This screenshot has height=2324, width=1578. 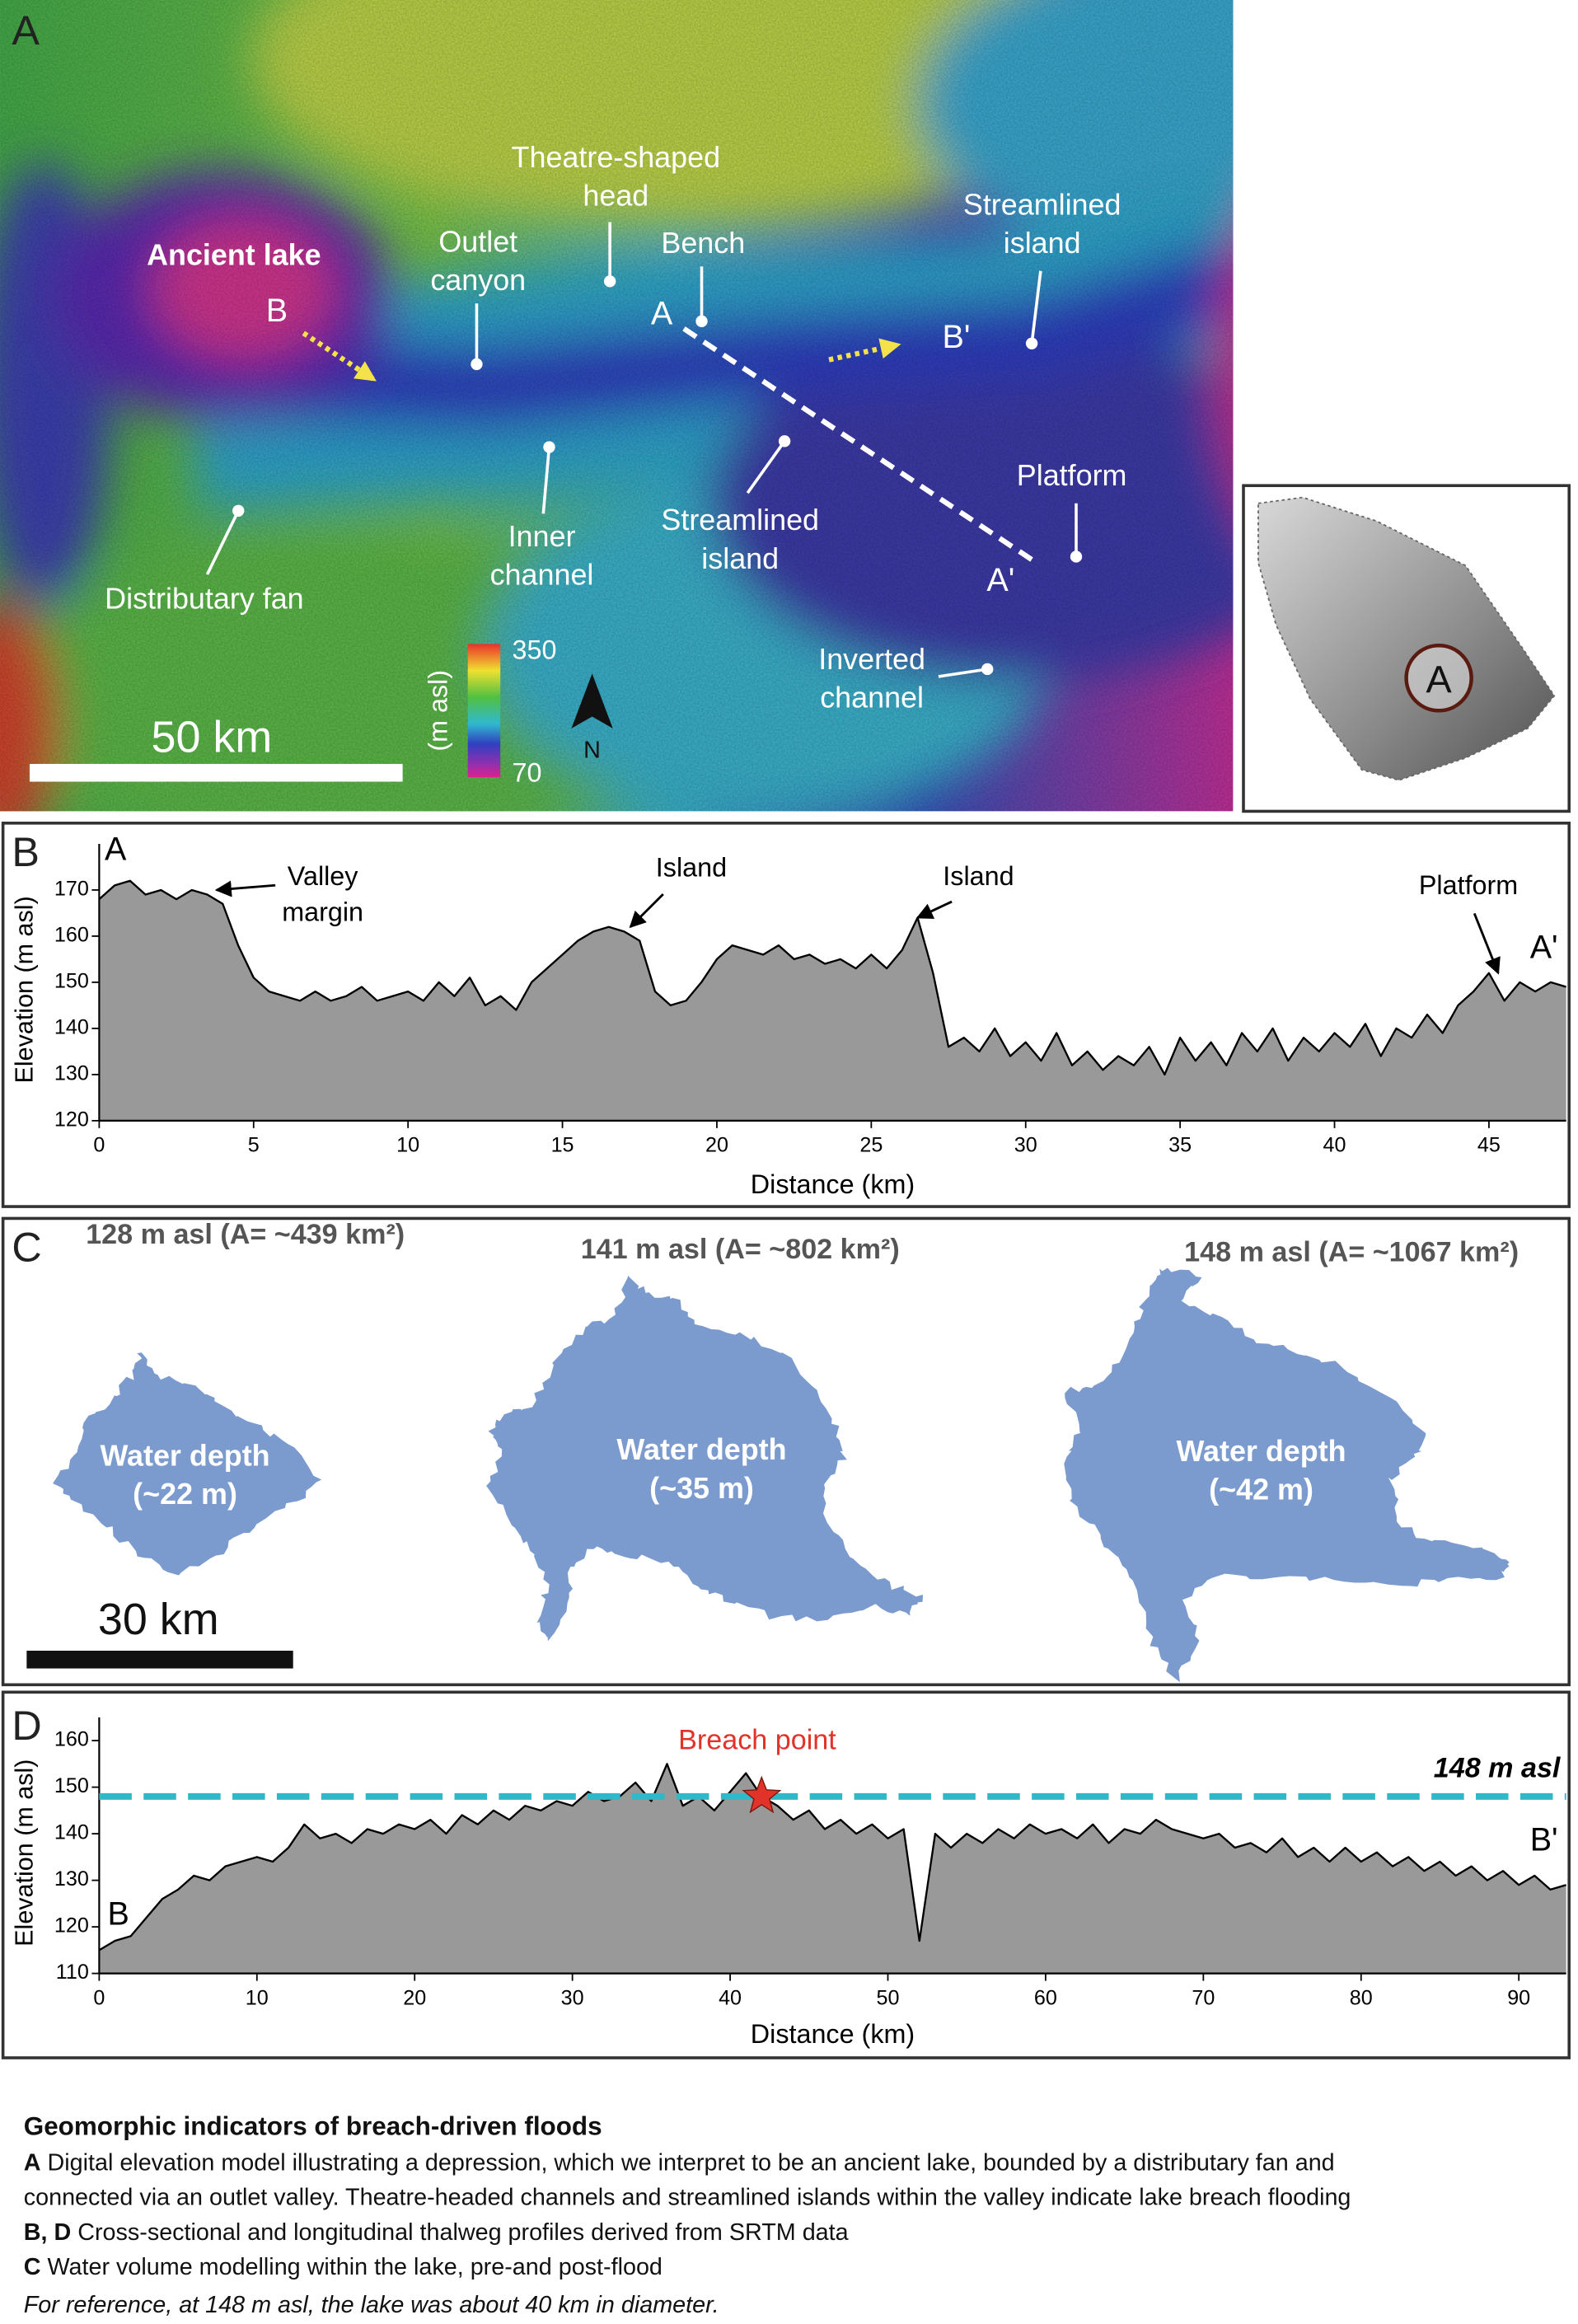 What do you see at coordinates (185, 1494) in the screenshot?
I see `water-depth-label: (~22 m)` at bounding box center [185, 1494].